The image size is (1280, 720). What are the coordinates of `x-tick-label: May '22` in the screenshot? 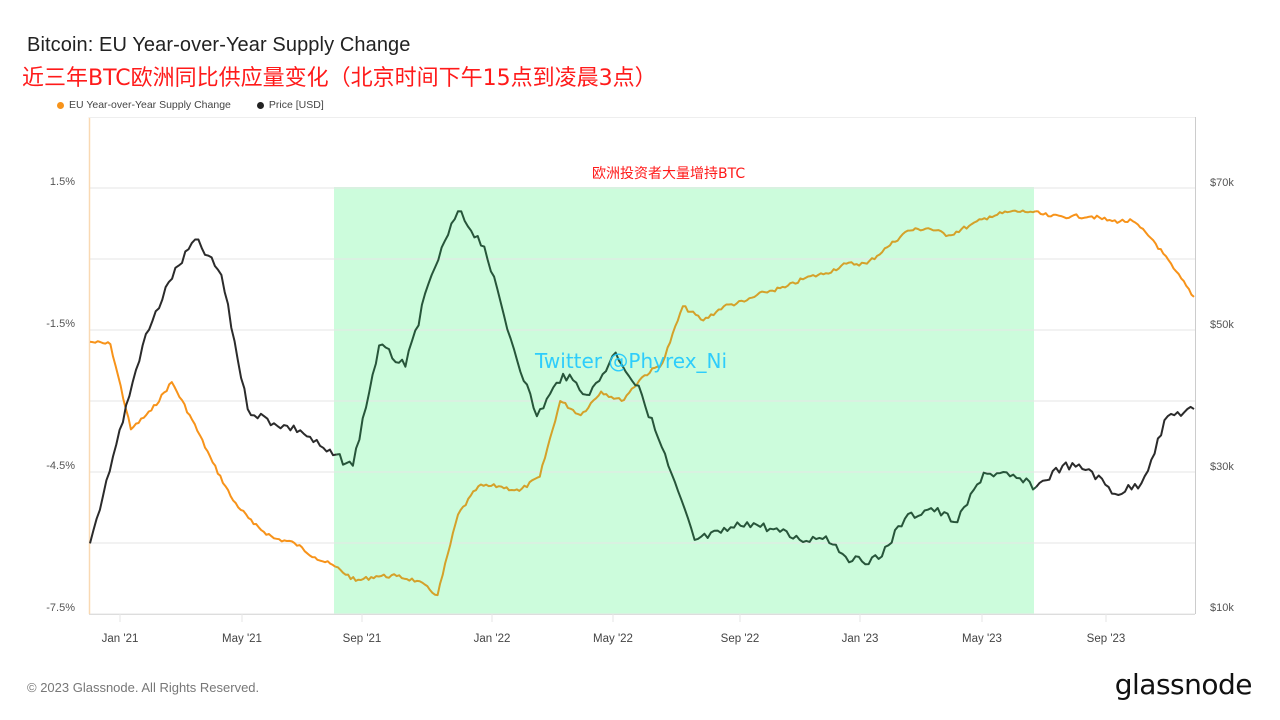 It's located at (613, 639).